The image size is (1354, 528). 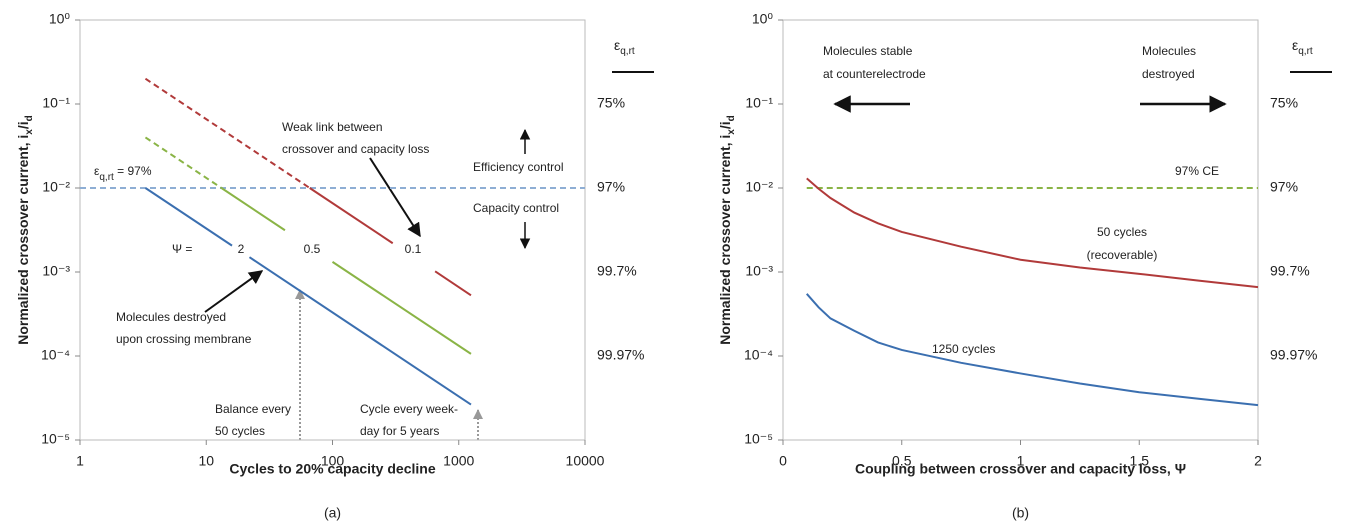 I want to click on annotation: (recoverable), so click(x=1122, y=255).